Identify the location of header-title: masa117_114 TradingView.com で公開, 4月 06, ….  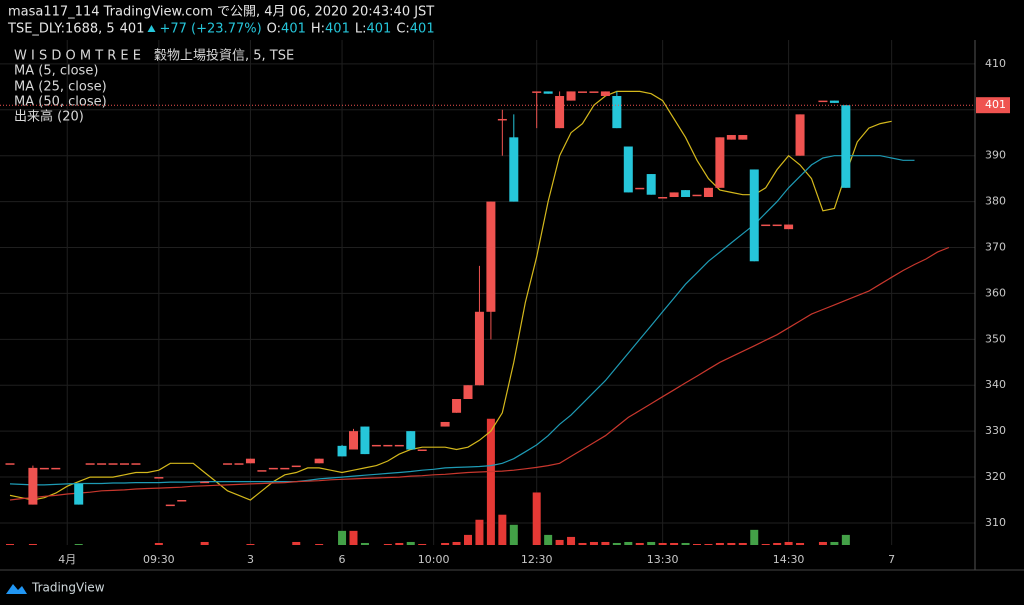
(221, 12).